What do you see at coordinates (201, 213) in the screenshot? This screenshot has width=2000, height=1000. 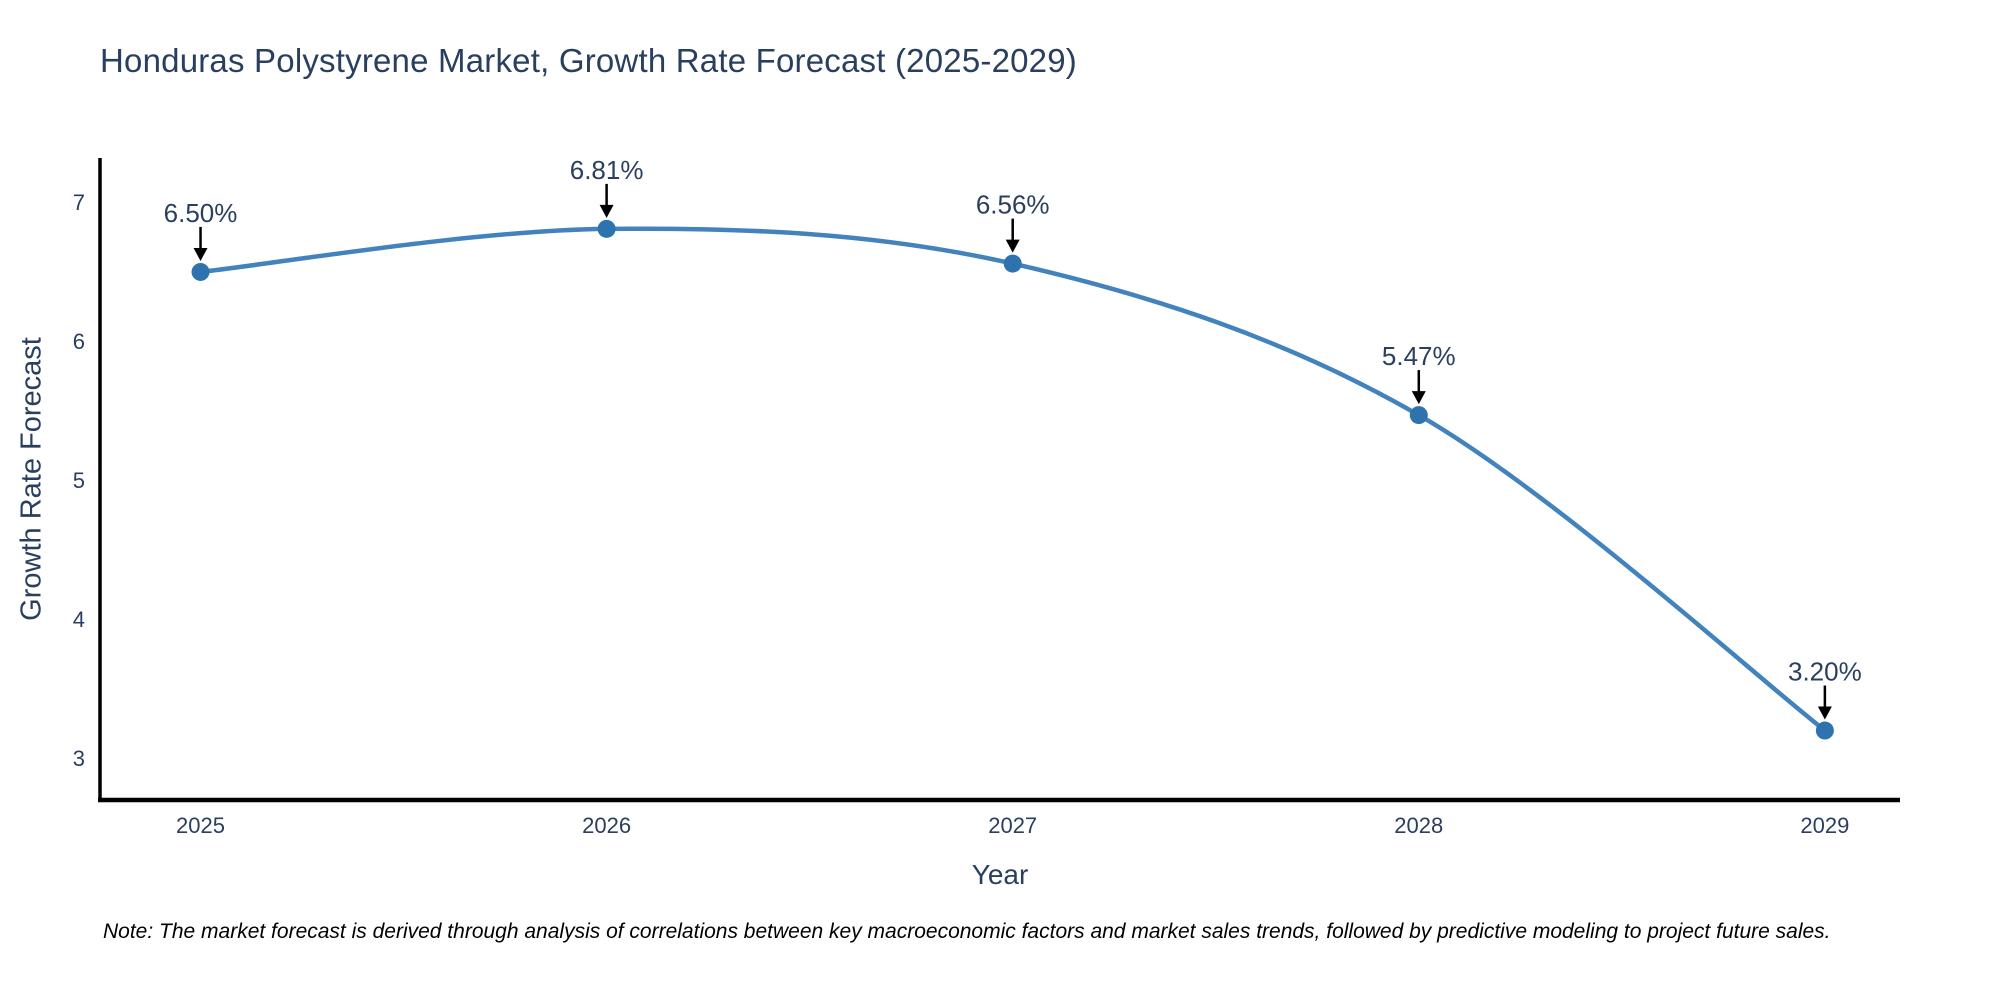 I see `annotation-label: 6.50%` at bounding box center [201, 213].